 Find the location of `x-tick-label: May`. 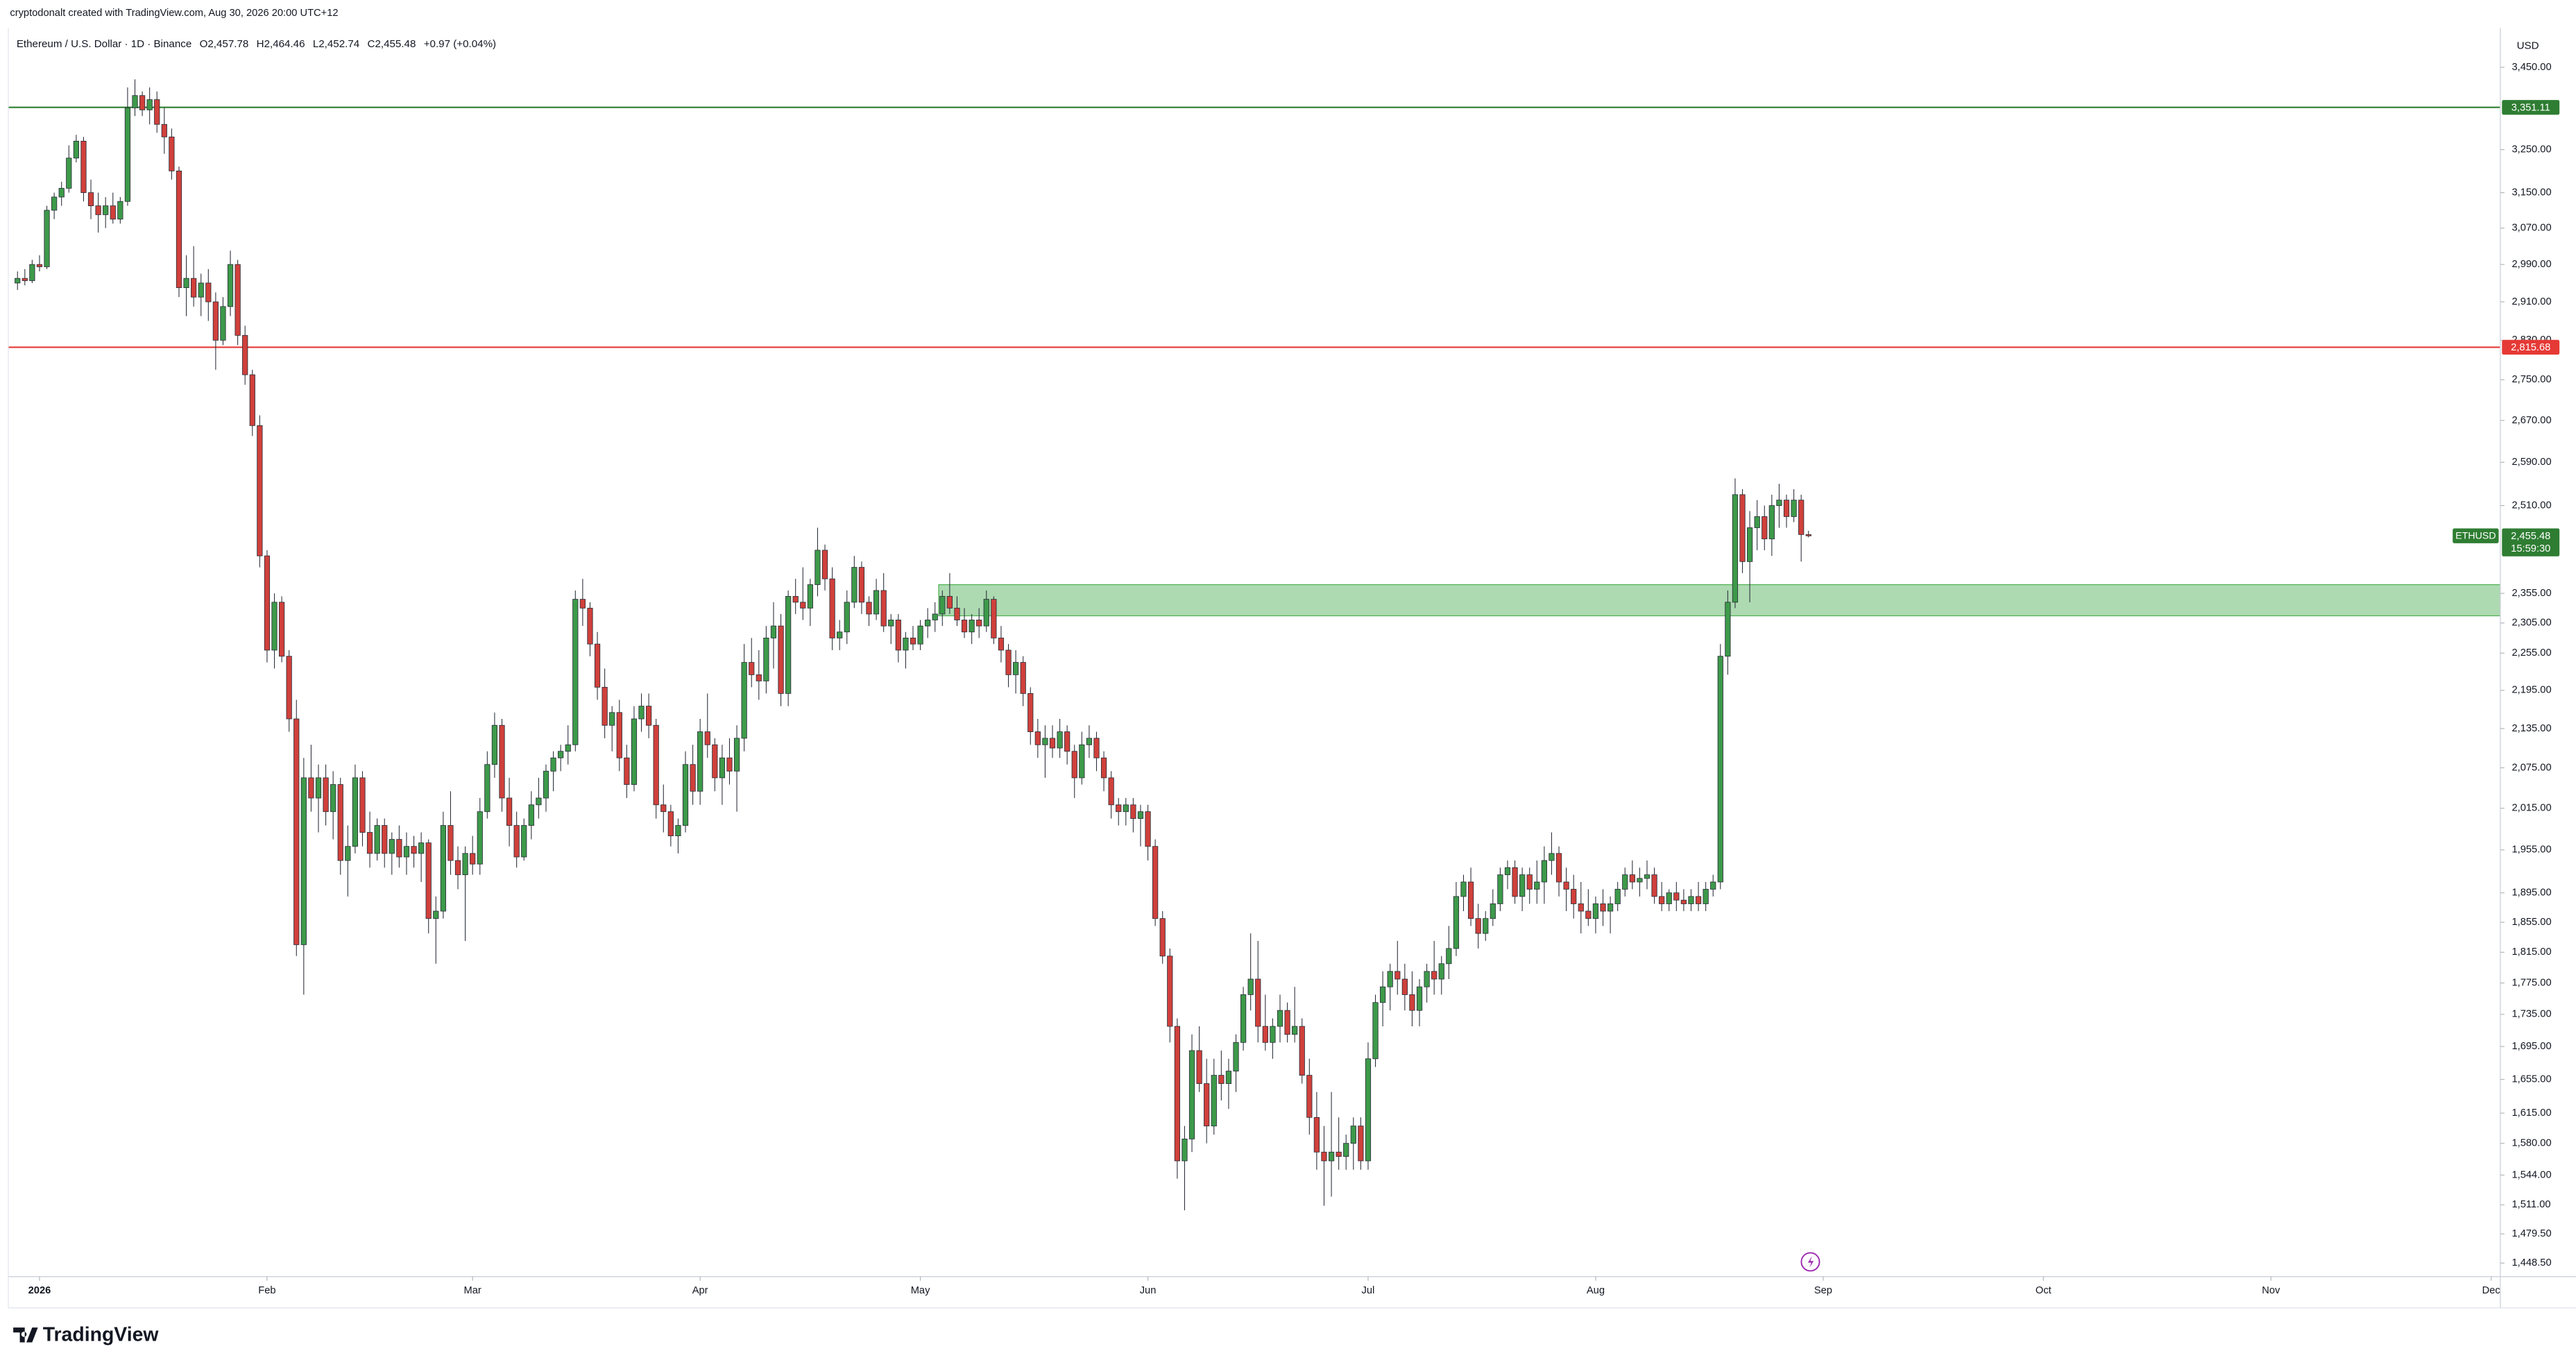

x-tick-label: May is located at coordinates (920, 1290).